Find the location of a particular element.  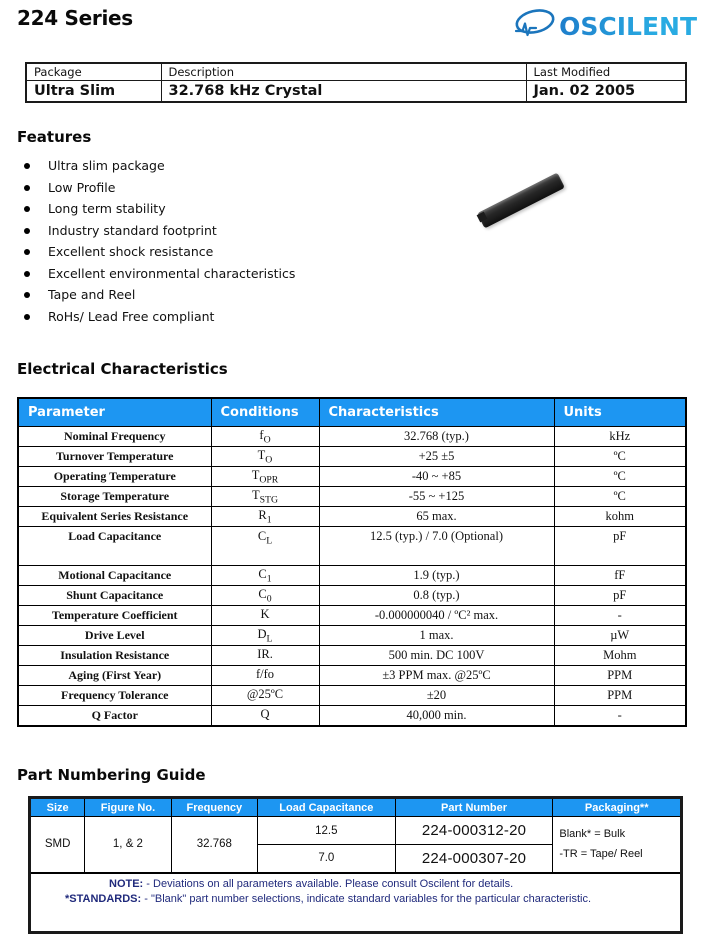

oscilent-swirl-pulse-icon is located at coordinates (535, 26).